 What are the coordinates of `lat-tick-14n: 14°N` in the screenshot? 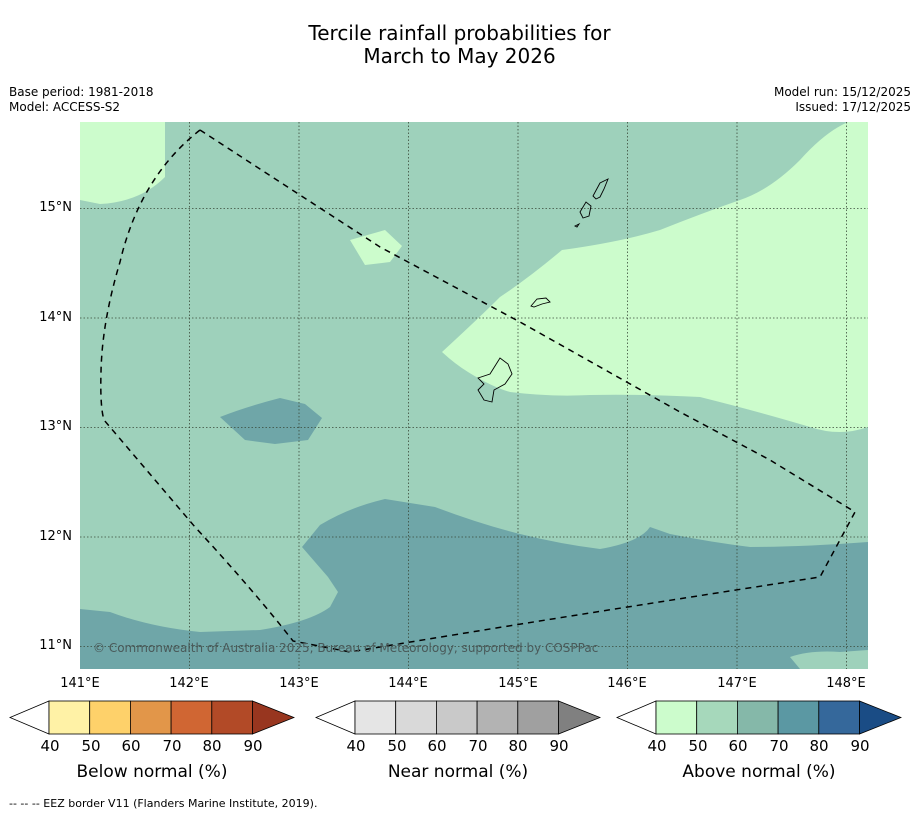 It's located at (55, 317).